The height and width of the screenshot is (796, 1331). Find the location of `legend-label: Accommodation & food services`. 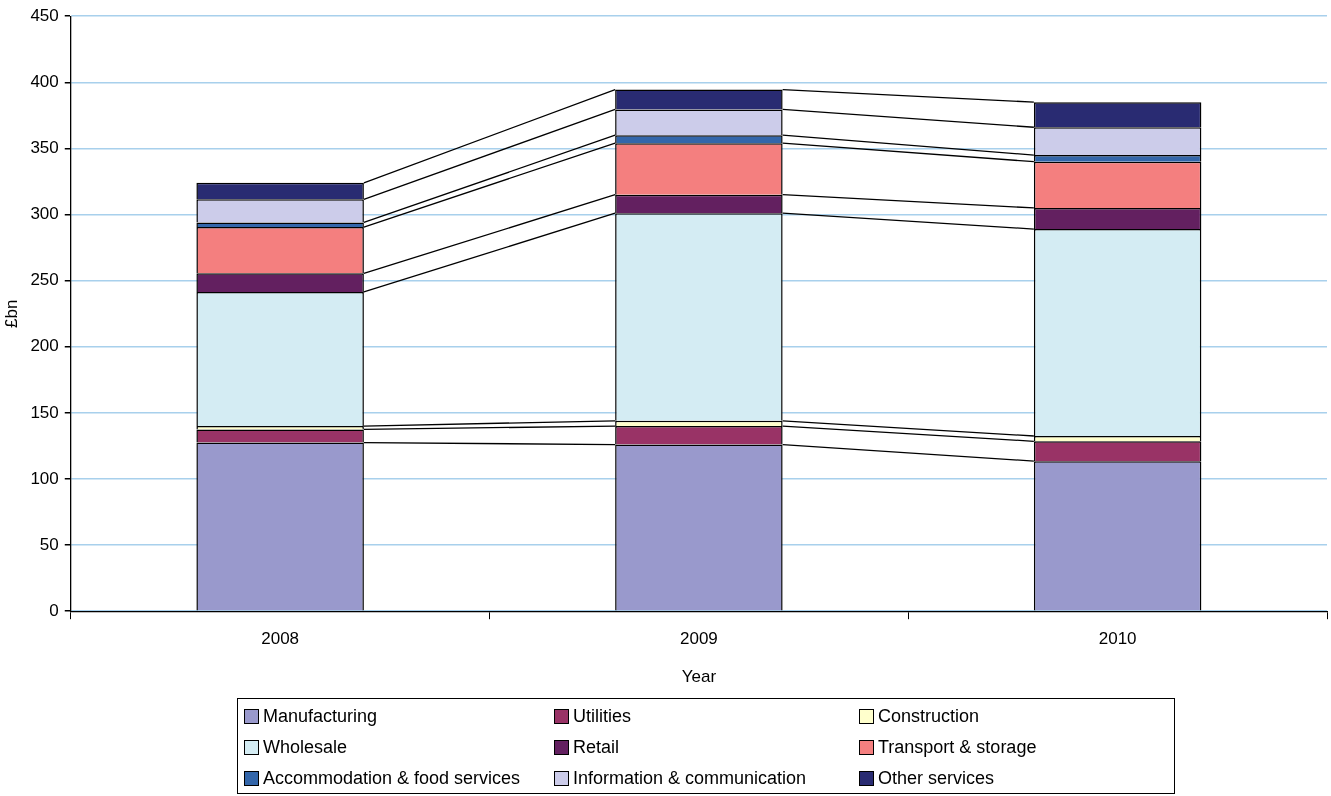

legend-label: Accommodation & food services is located at coordinates (392, 778).